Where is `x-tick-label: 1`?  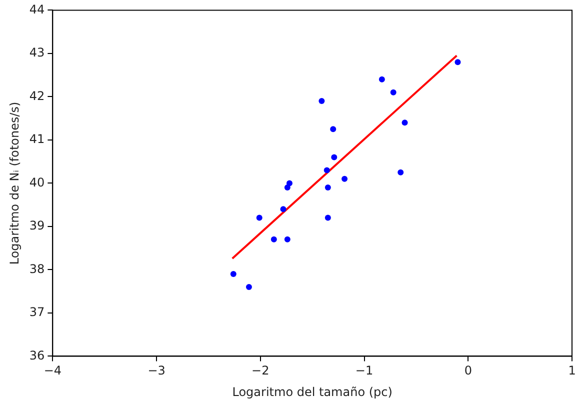
x-tick-label: 1 is located at coordinates (572, 371).